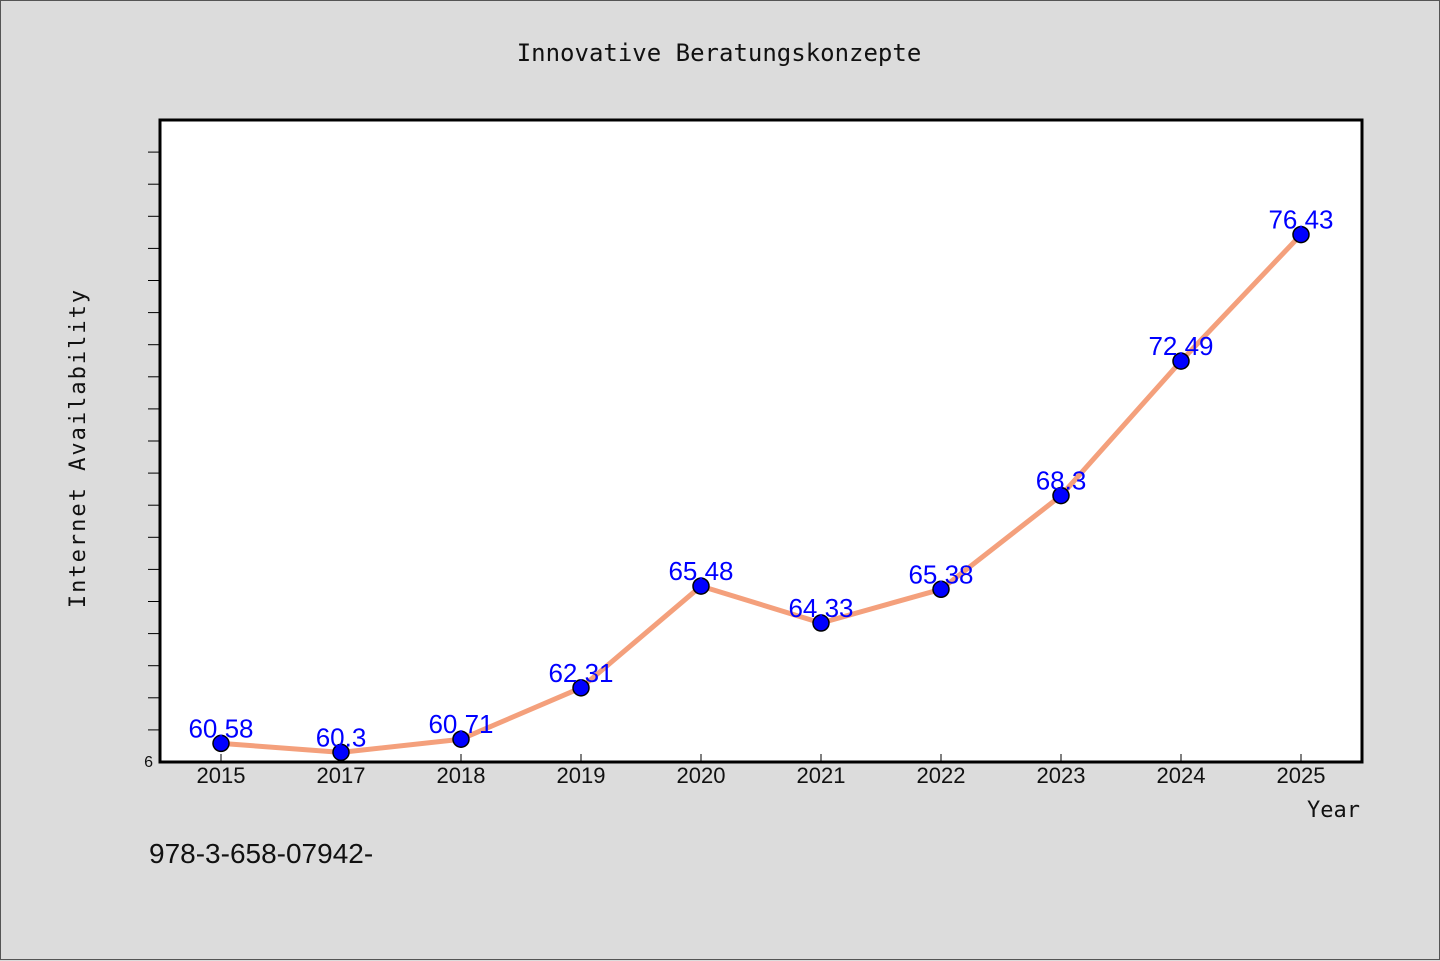  I want to click on data-label: 64.33, so click(820, 608).